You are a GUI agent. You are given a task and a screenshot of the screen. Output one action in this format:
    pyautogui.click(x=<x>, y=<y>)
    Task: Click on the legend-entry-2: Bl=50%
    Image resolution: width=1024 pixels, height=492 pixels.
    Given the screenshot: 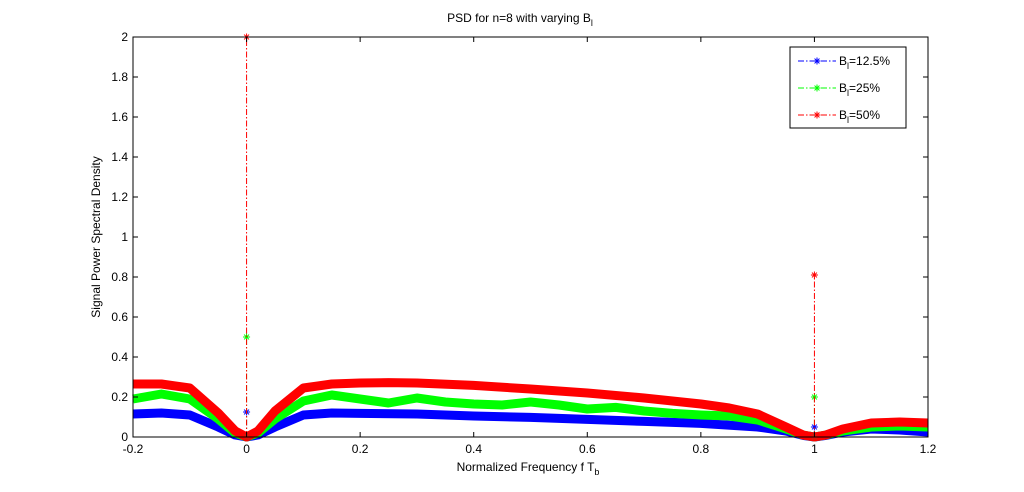 What is the action you would take?
    pyautogui.click(x=859, y=116)
    